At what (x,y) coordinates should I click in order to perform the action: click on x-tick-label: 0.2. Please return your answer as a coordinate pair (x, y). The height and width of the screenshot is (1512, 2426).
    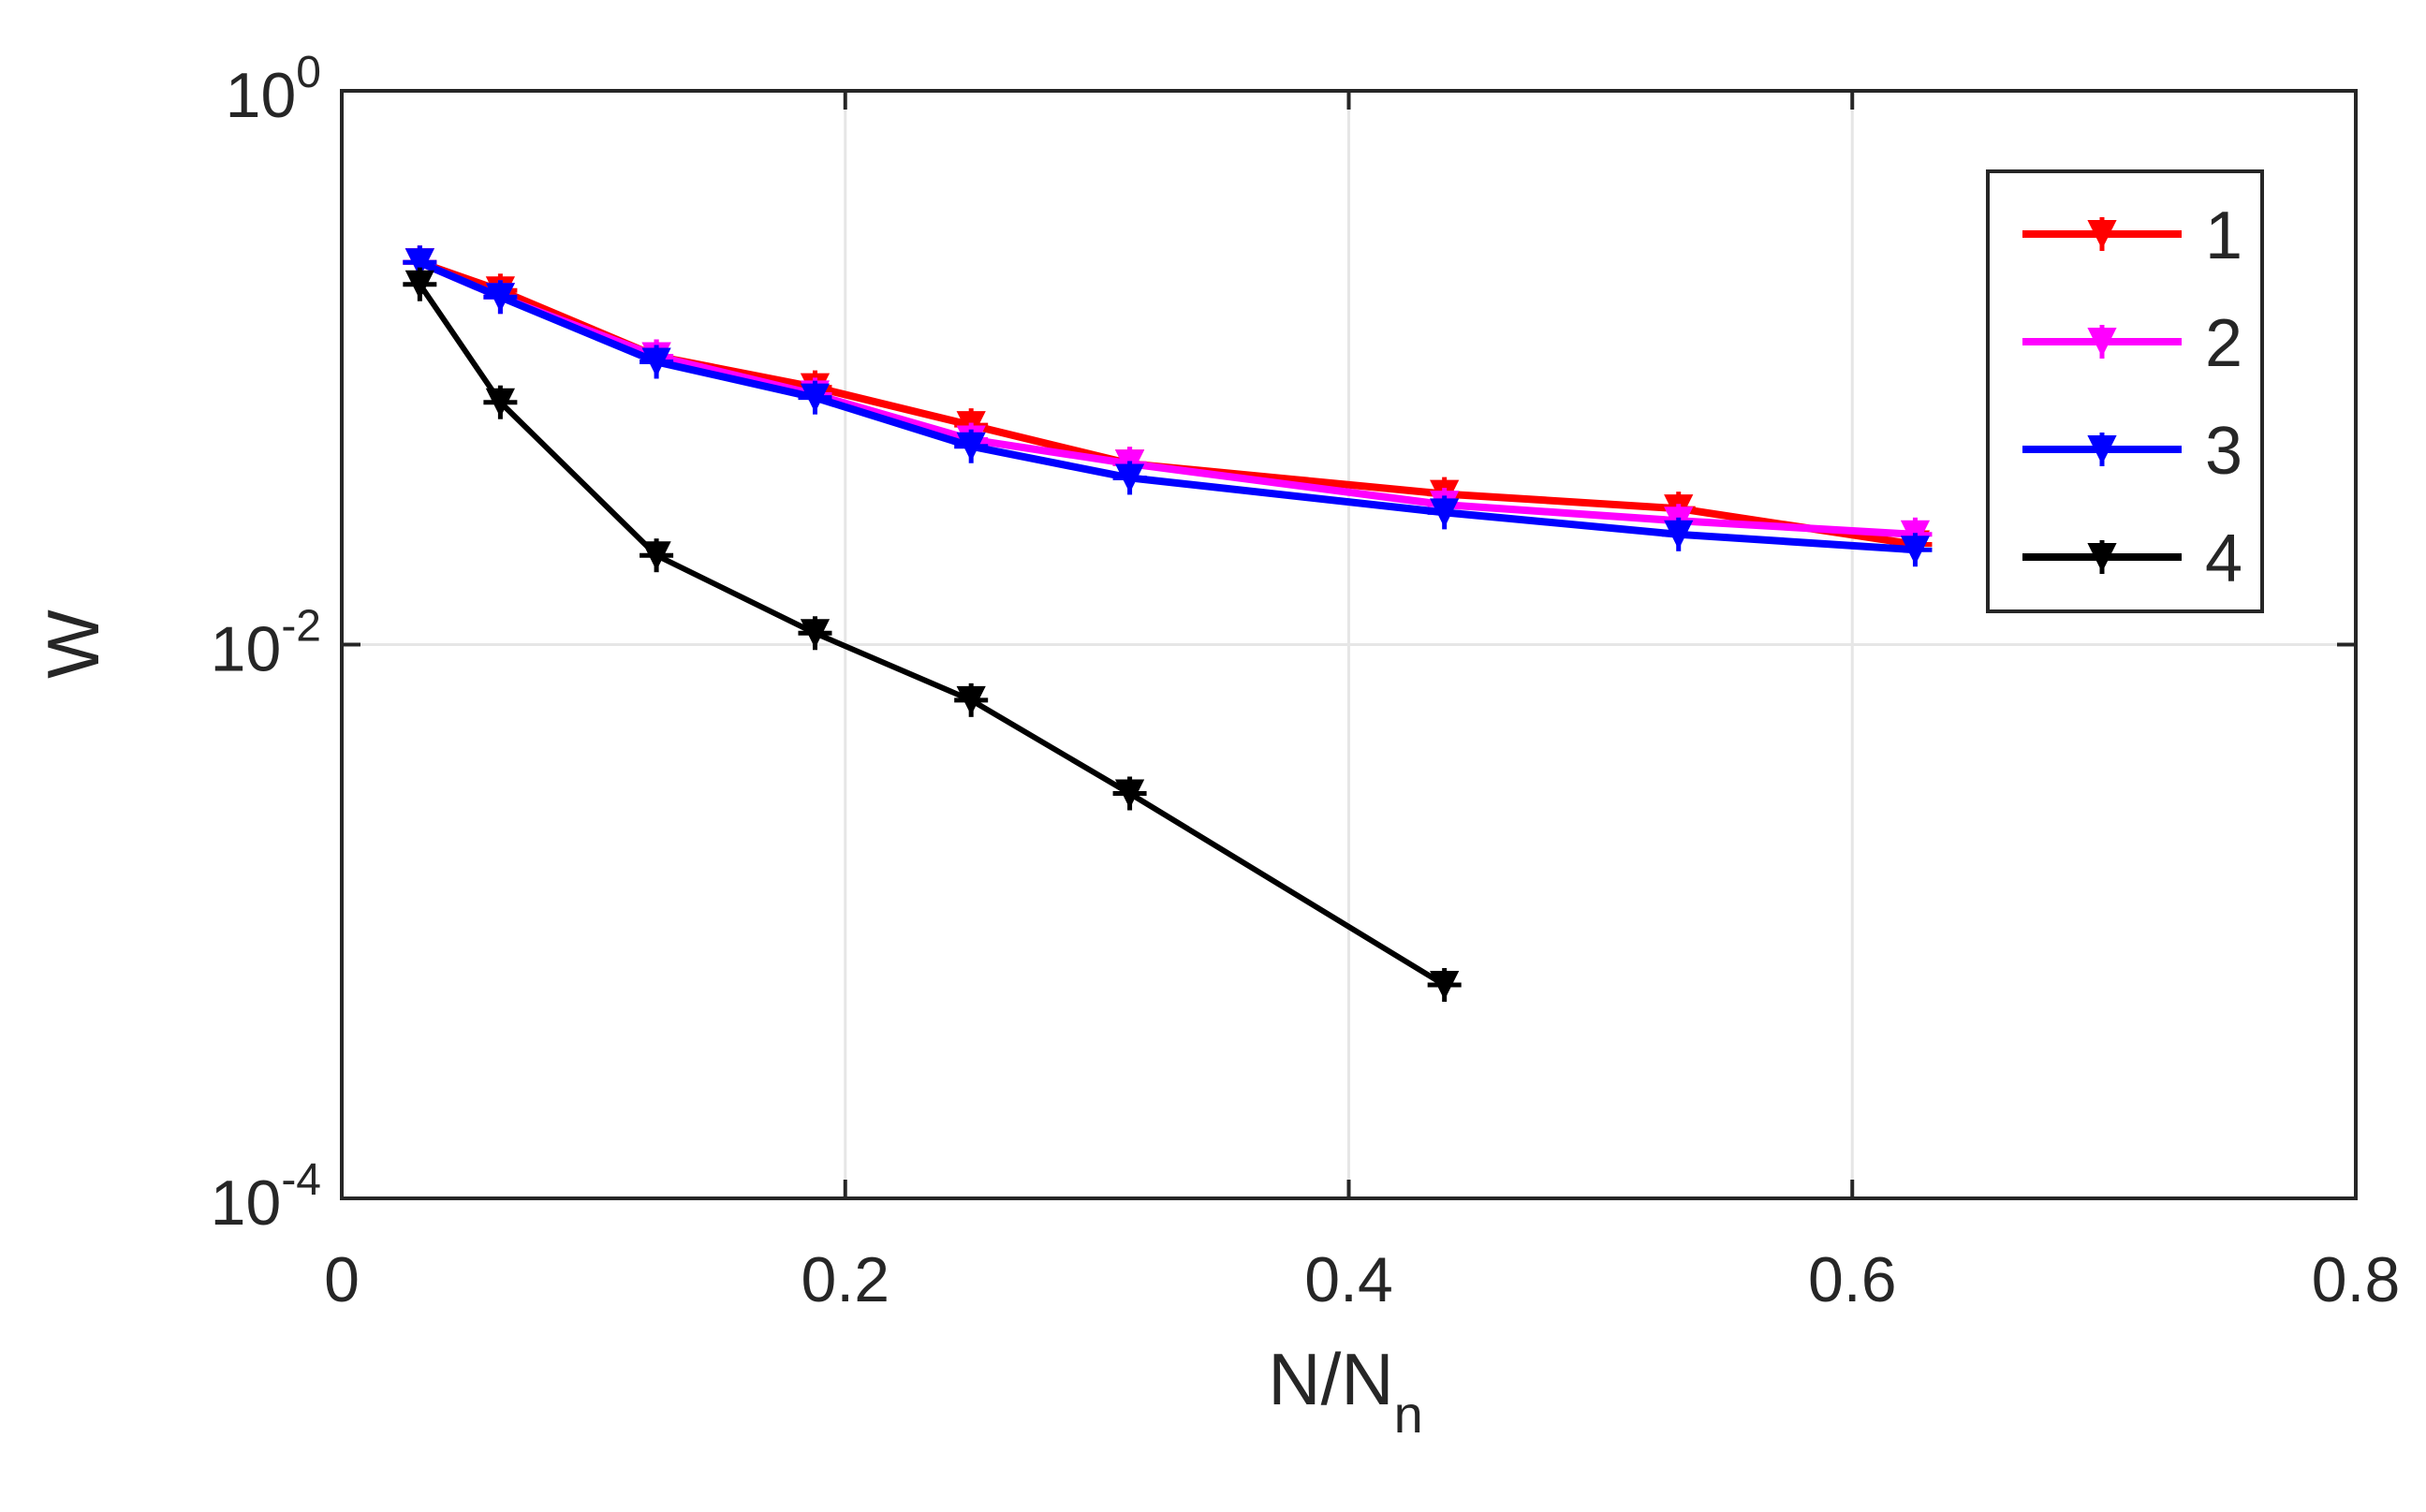
    Looking at the image, I should click on (845, 1279).